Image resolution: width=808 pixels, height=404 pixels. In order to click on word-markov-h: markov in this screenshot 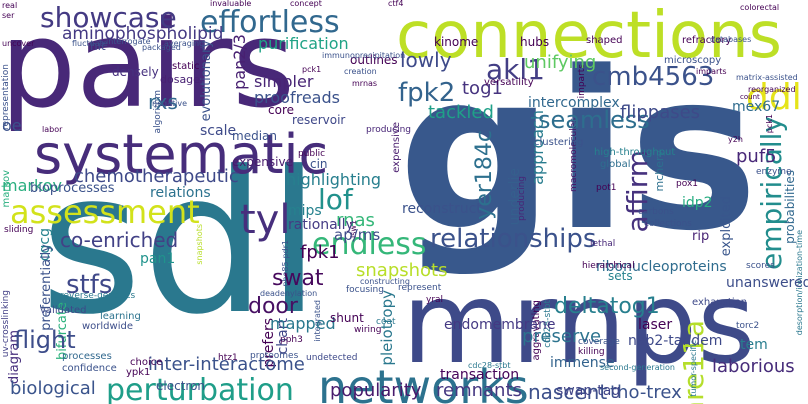, I will do `click(32, 185)`.